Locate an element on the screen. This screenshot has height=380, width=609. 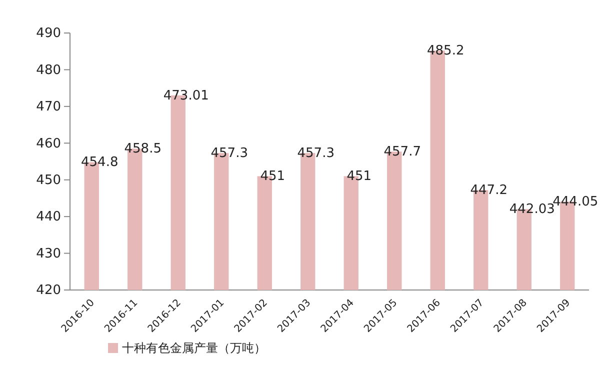
y-tick-label: 450 is located at coordinates (48, 180).